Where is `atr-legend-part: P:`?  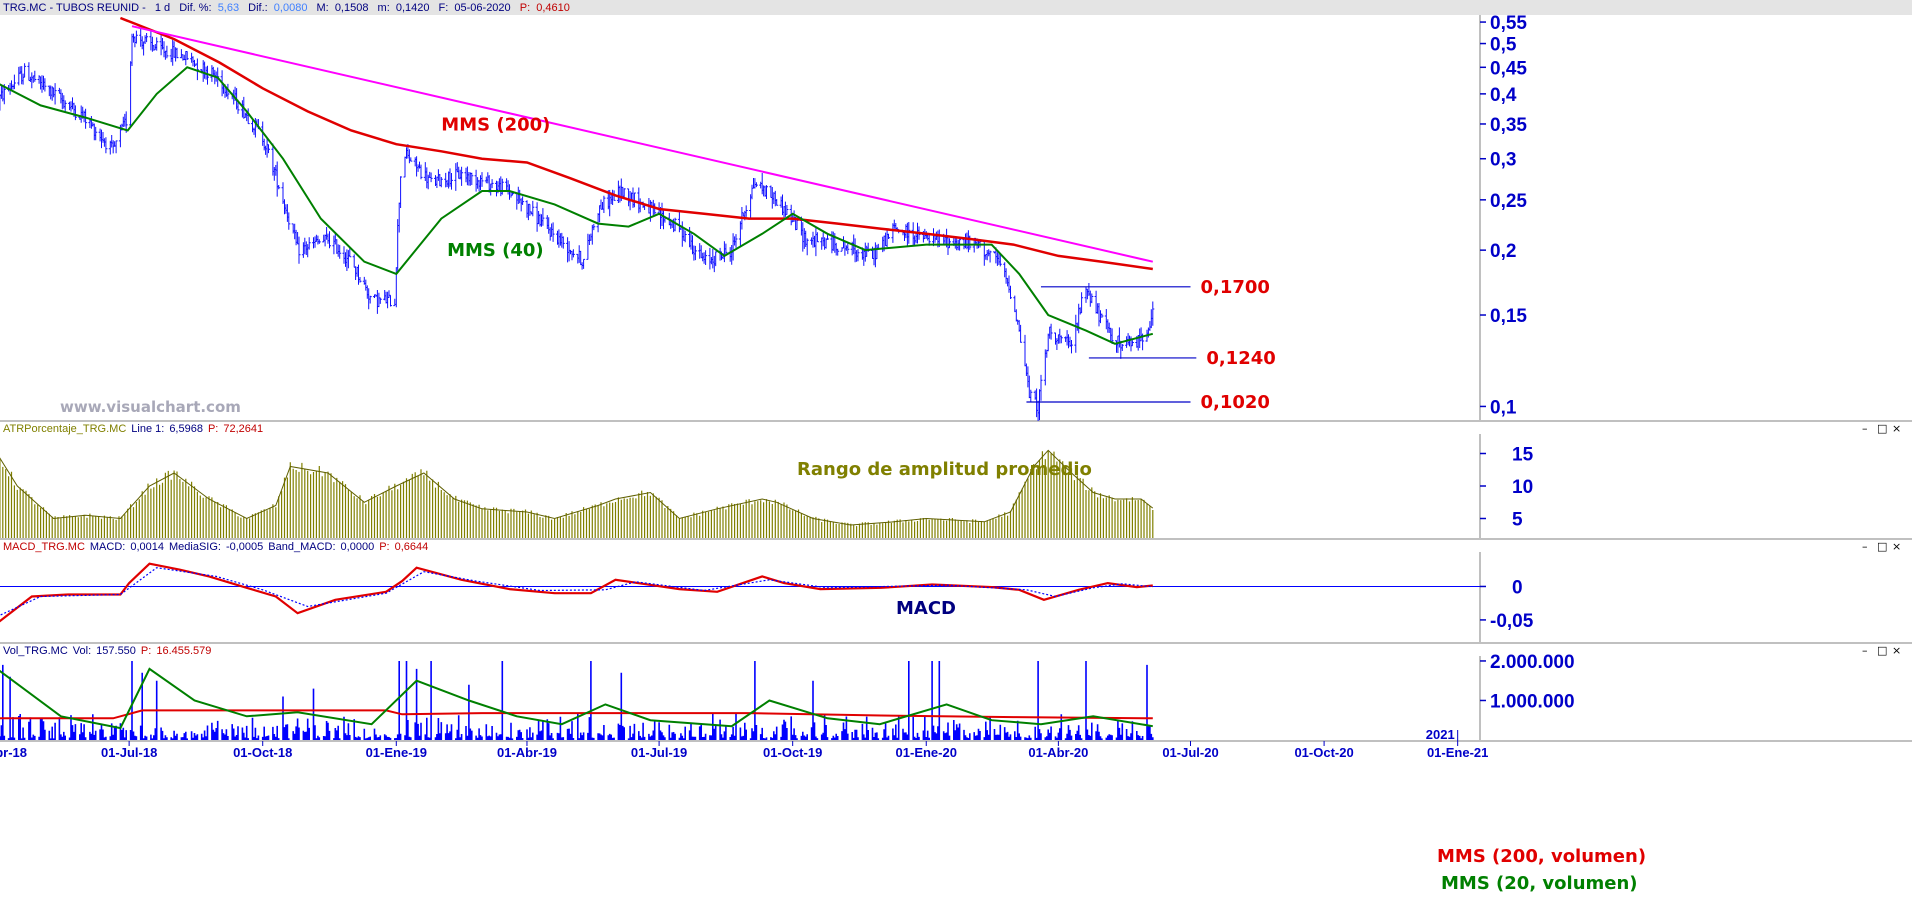 atr-legend-part: P: is located at coordinates (213, 429).